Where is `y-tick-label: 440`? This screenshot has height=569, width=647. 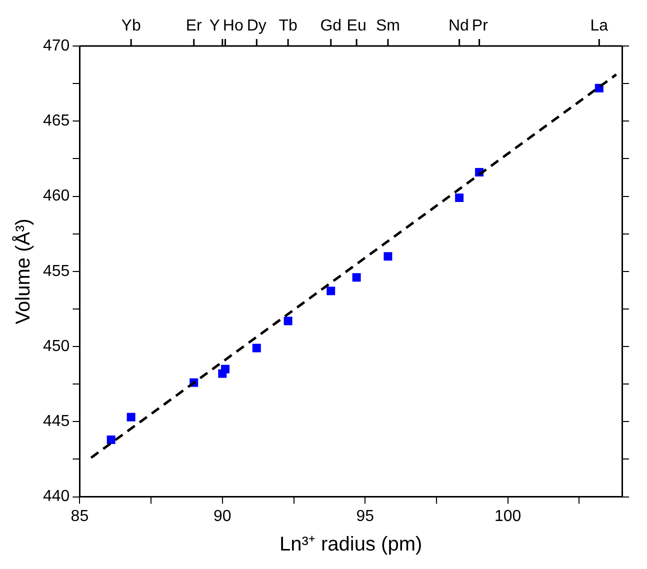
y-tick-label: 440 is located at coordinates (56, 497).